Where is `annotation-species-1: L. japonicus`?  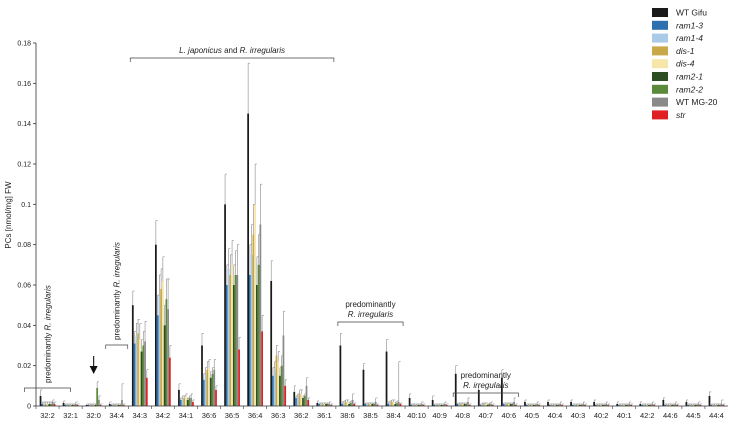 annotation-species-1: L. japonicus is located at coordinates (200, 50).